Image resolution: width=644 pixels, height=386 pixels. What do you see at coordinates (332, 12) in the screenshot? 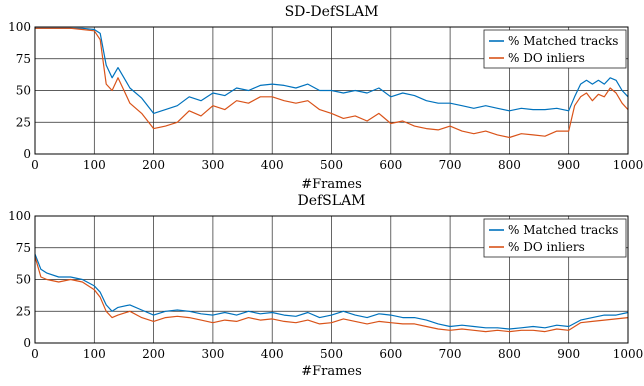
I see `chart-title: SD-DefSLAM` at bounding box center [332, 12].